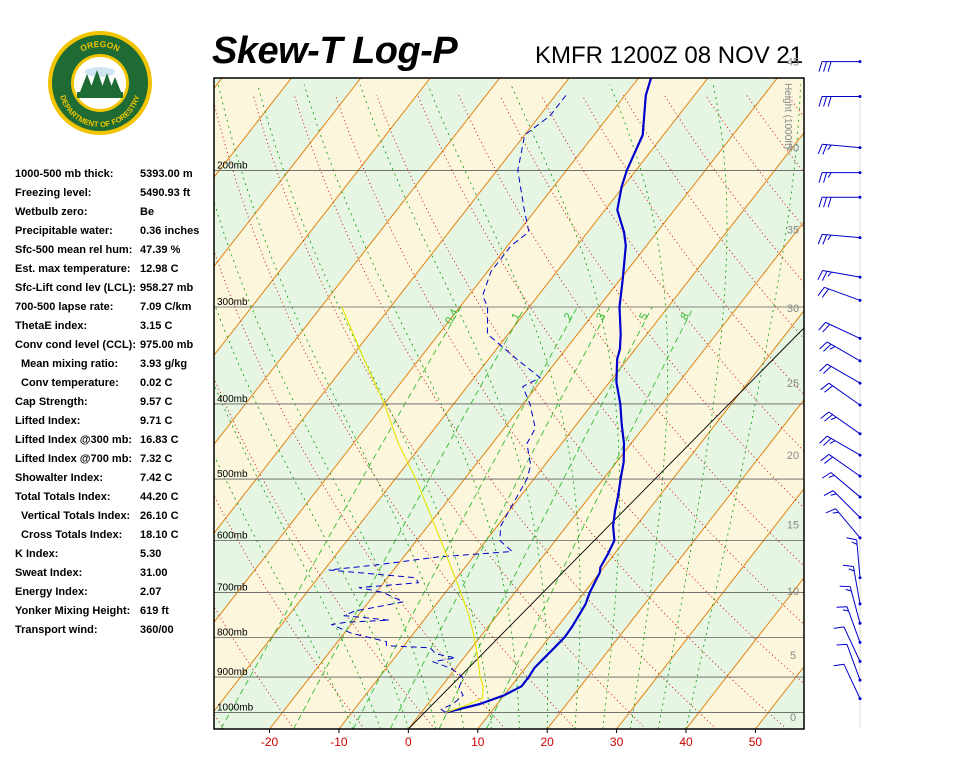  Describe the element at coordinates (166, 174) in the screenshot. I see `index-value: 5393.00 m` at that location.